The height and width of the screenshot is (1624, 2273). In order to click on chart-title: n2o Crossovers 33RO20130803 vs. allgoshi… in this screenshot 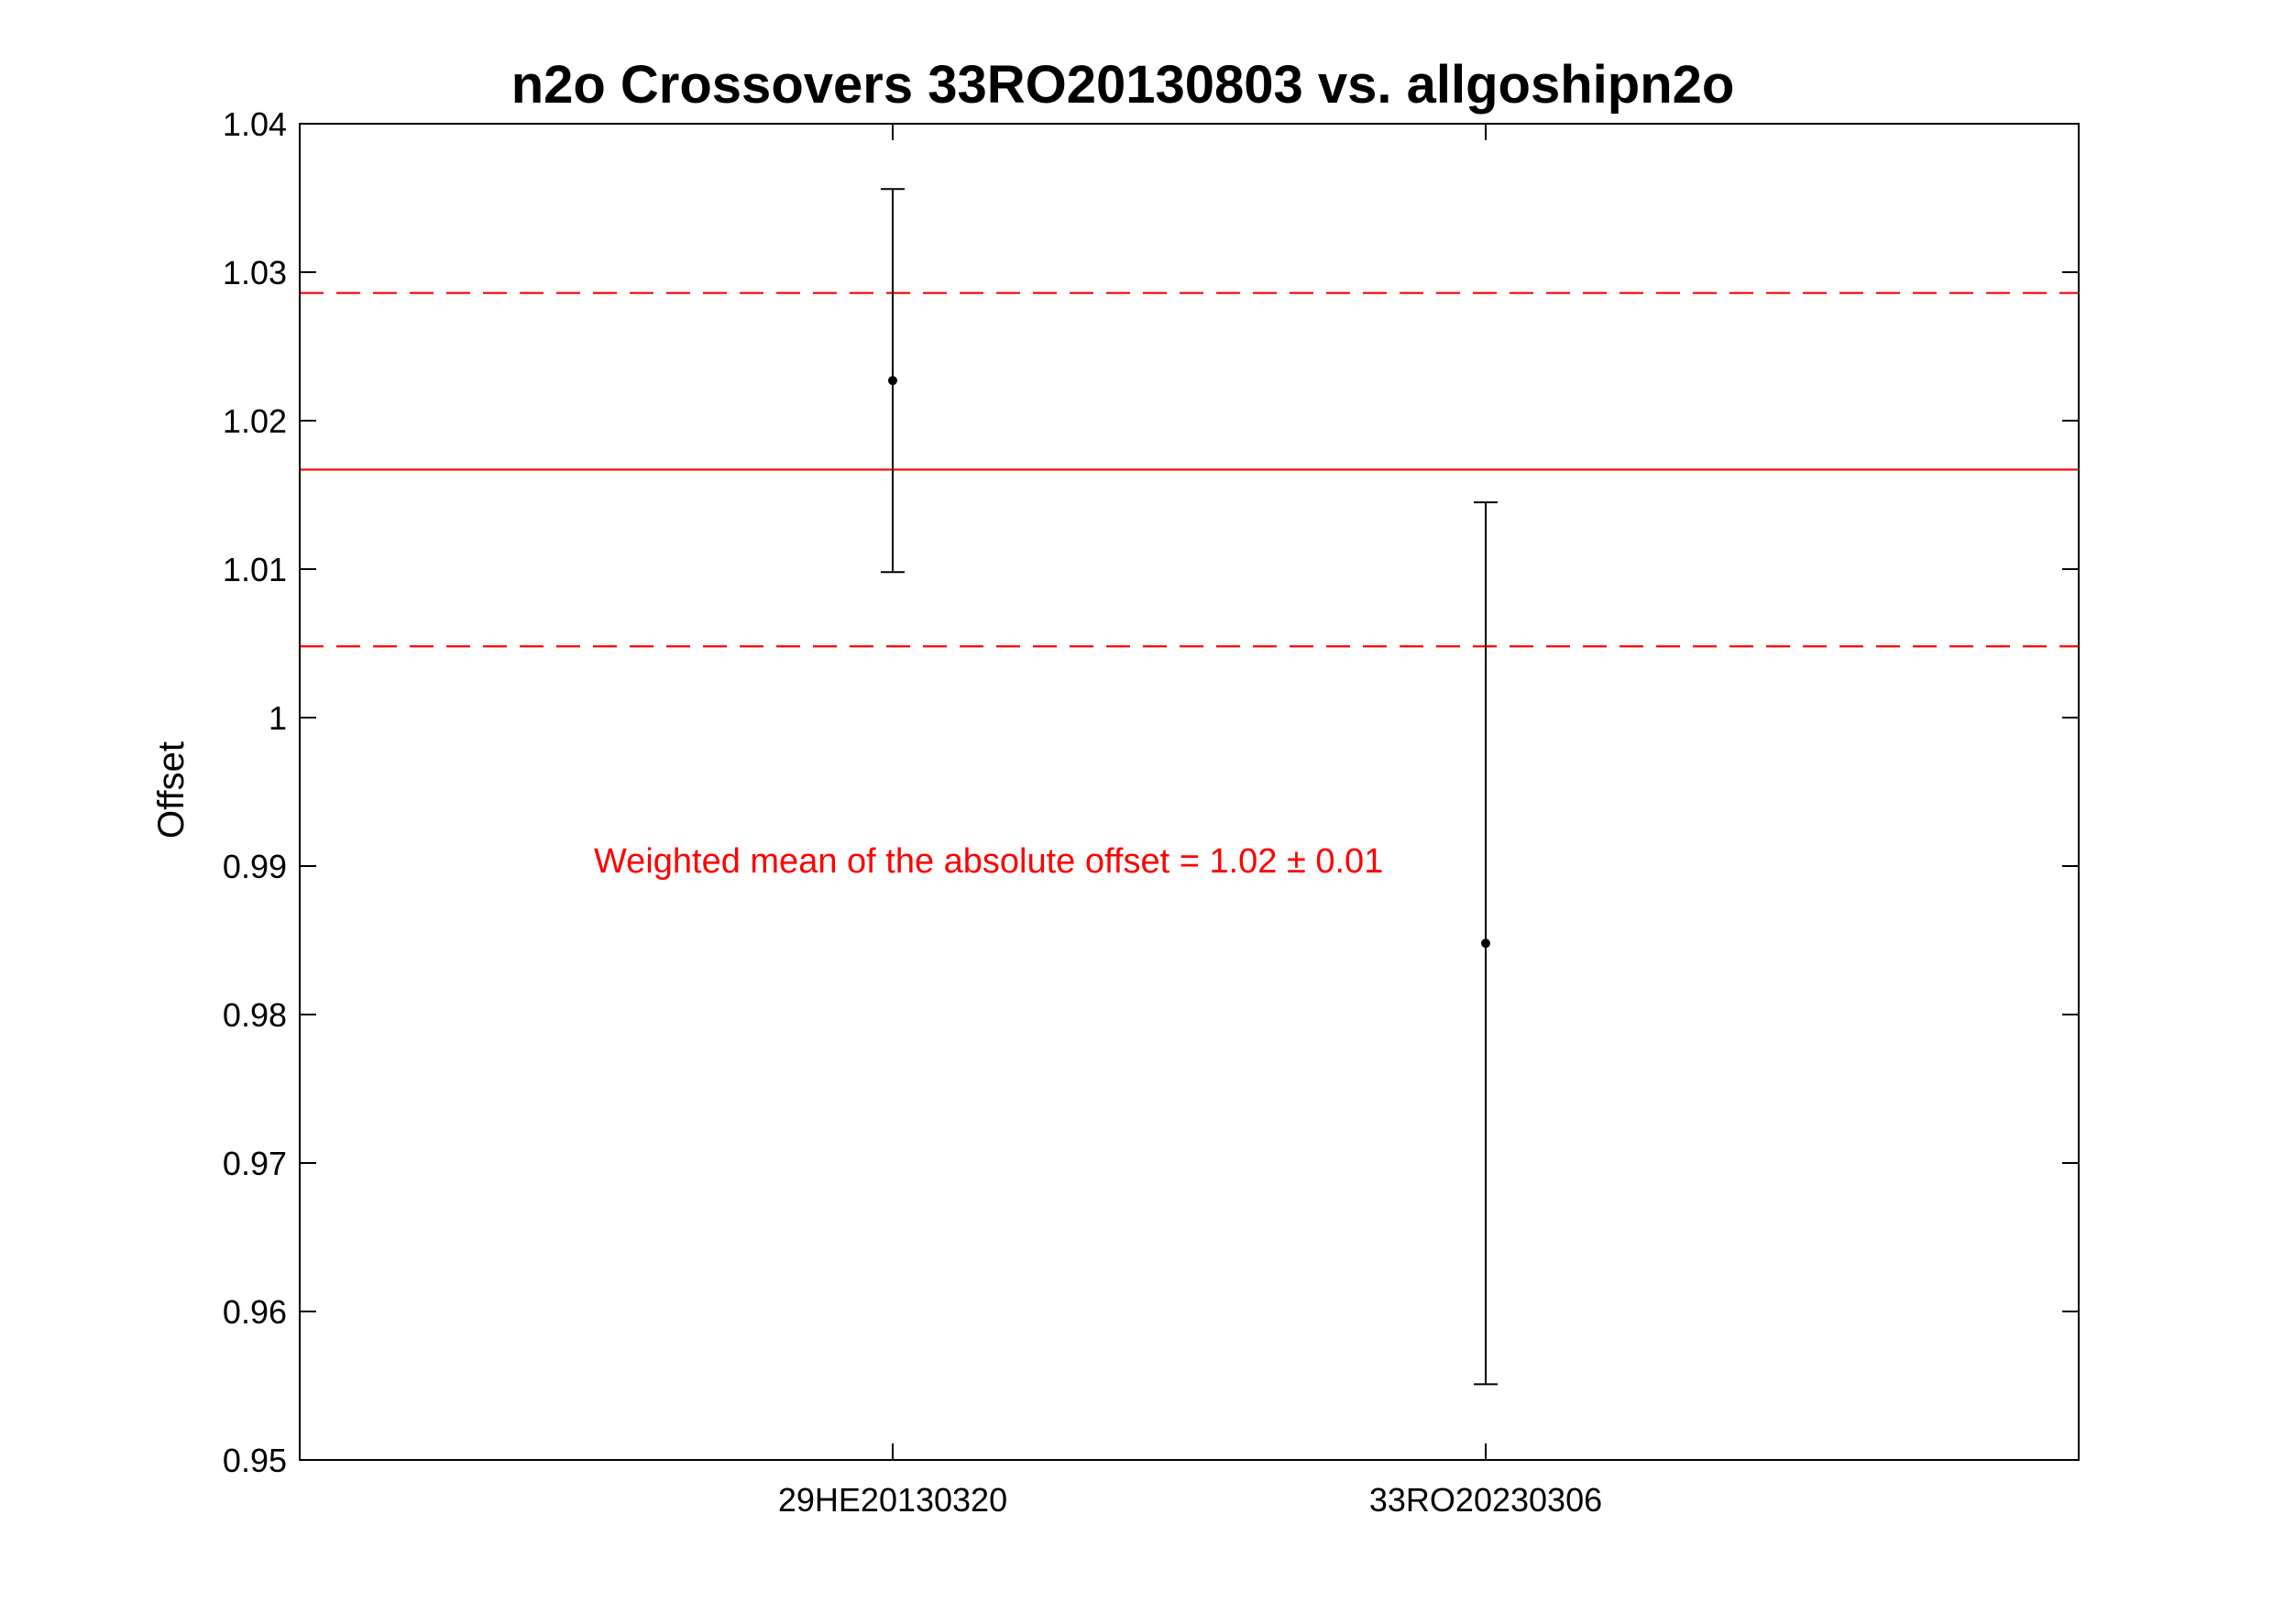, I will do `click(1123, 85)`.